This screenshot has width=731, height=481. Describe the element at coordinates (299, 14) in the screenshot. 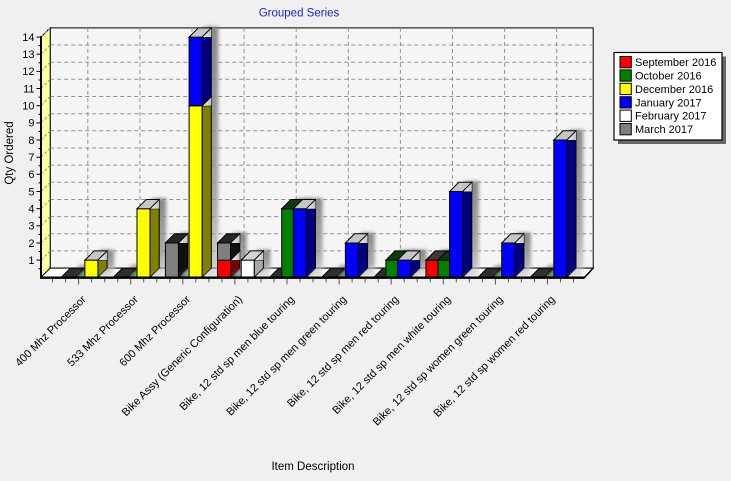

I see `svg-text: Grouped Series` at that location.